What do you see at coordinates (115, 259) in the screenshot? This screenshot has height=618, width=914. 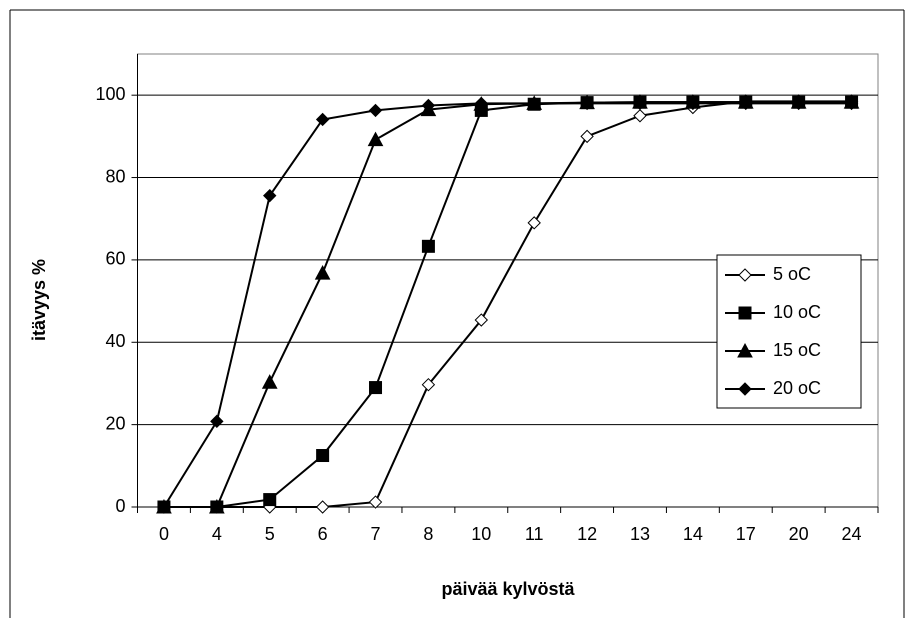 I see `y-tick-label: 60` at bounding box center [115, 259].